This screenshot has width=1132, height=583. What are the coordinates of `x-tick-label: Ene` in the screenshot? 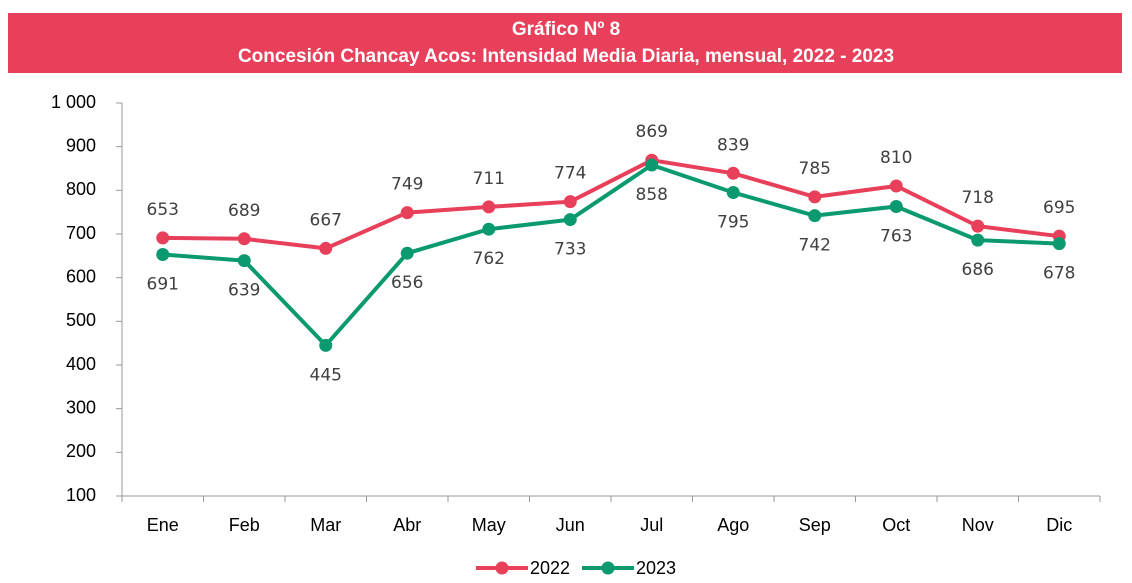 It's located at (163, 525).